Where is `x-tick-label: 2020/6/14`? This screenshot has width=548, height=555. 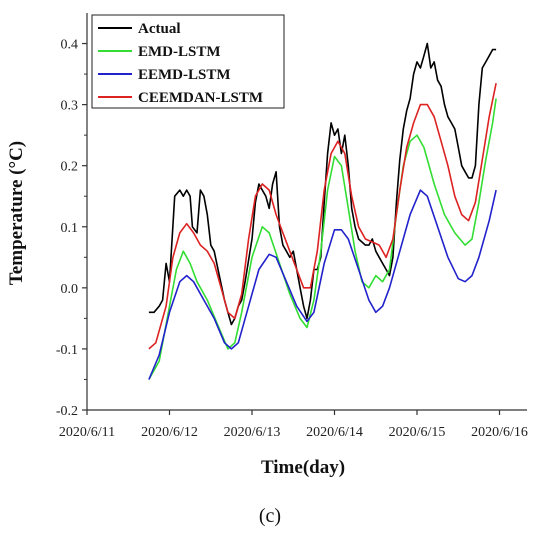
x-tick-label: 2020/6/14 is located at coordinates (334, 432).